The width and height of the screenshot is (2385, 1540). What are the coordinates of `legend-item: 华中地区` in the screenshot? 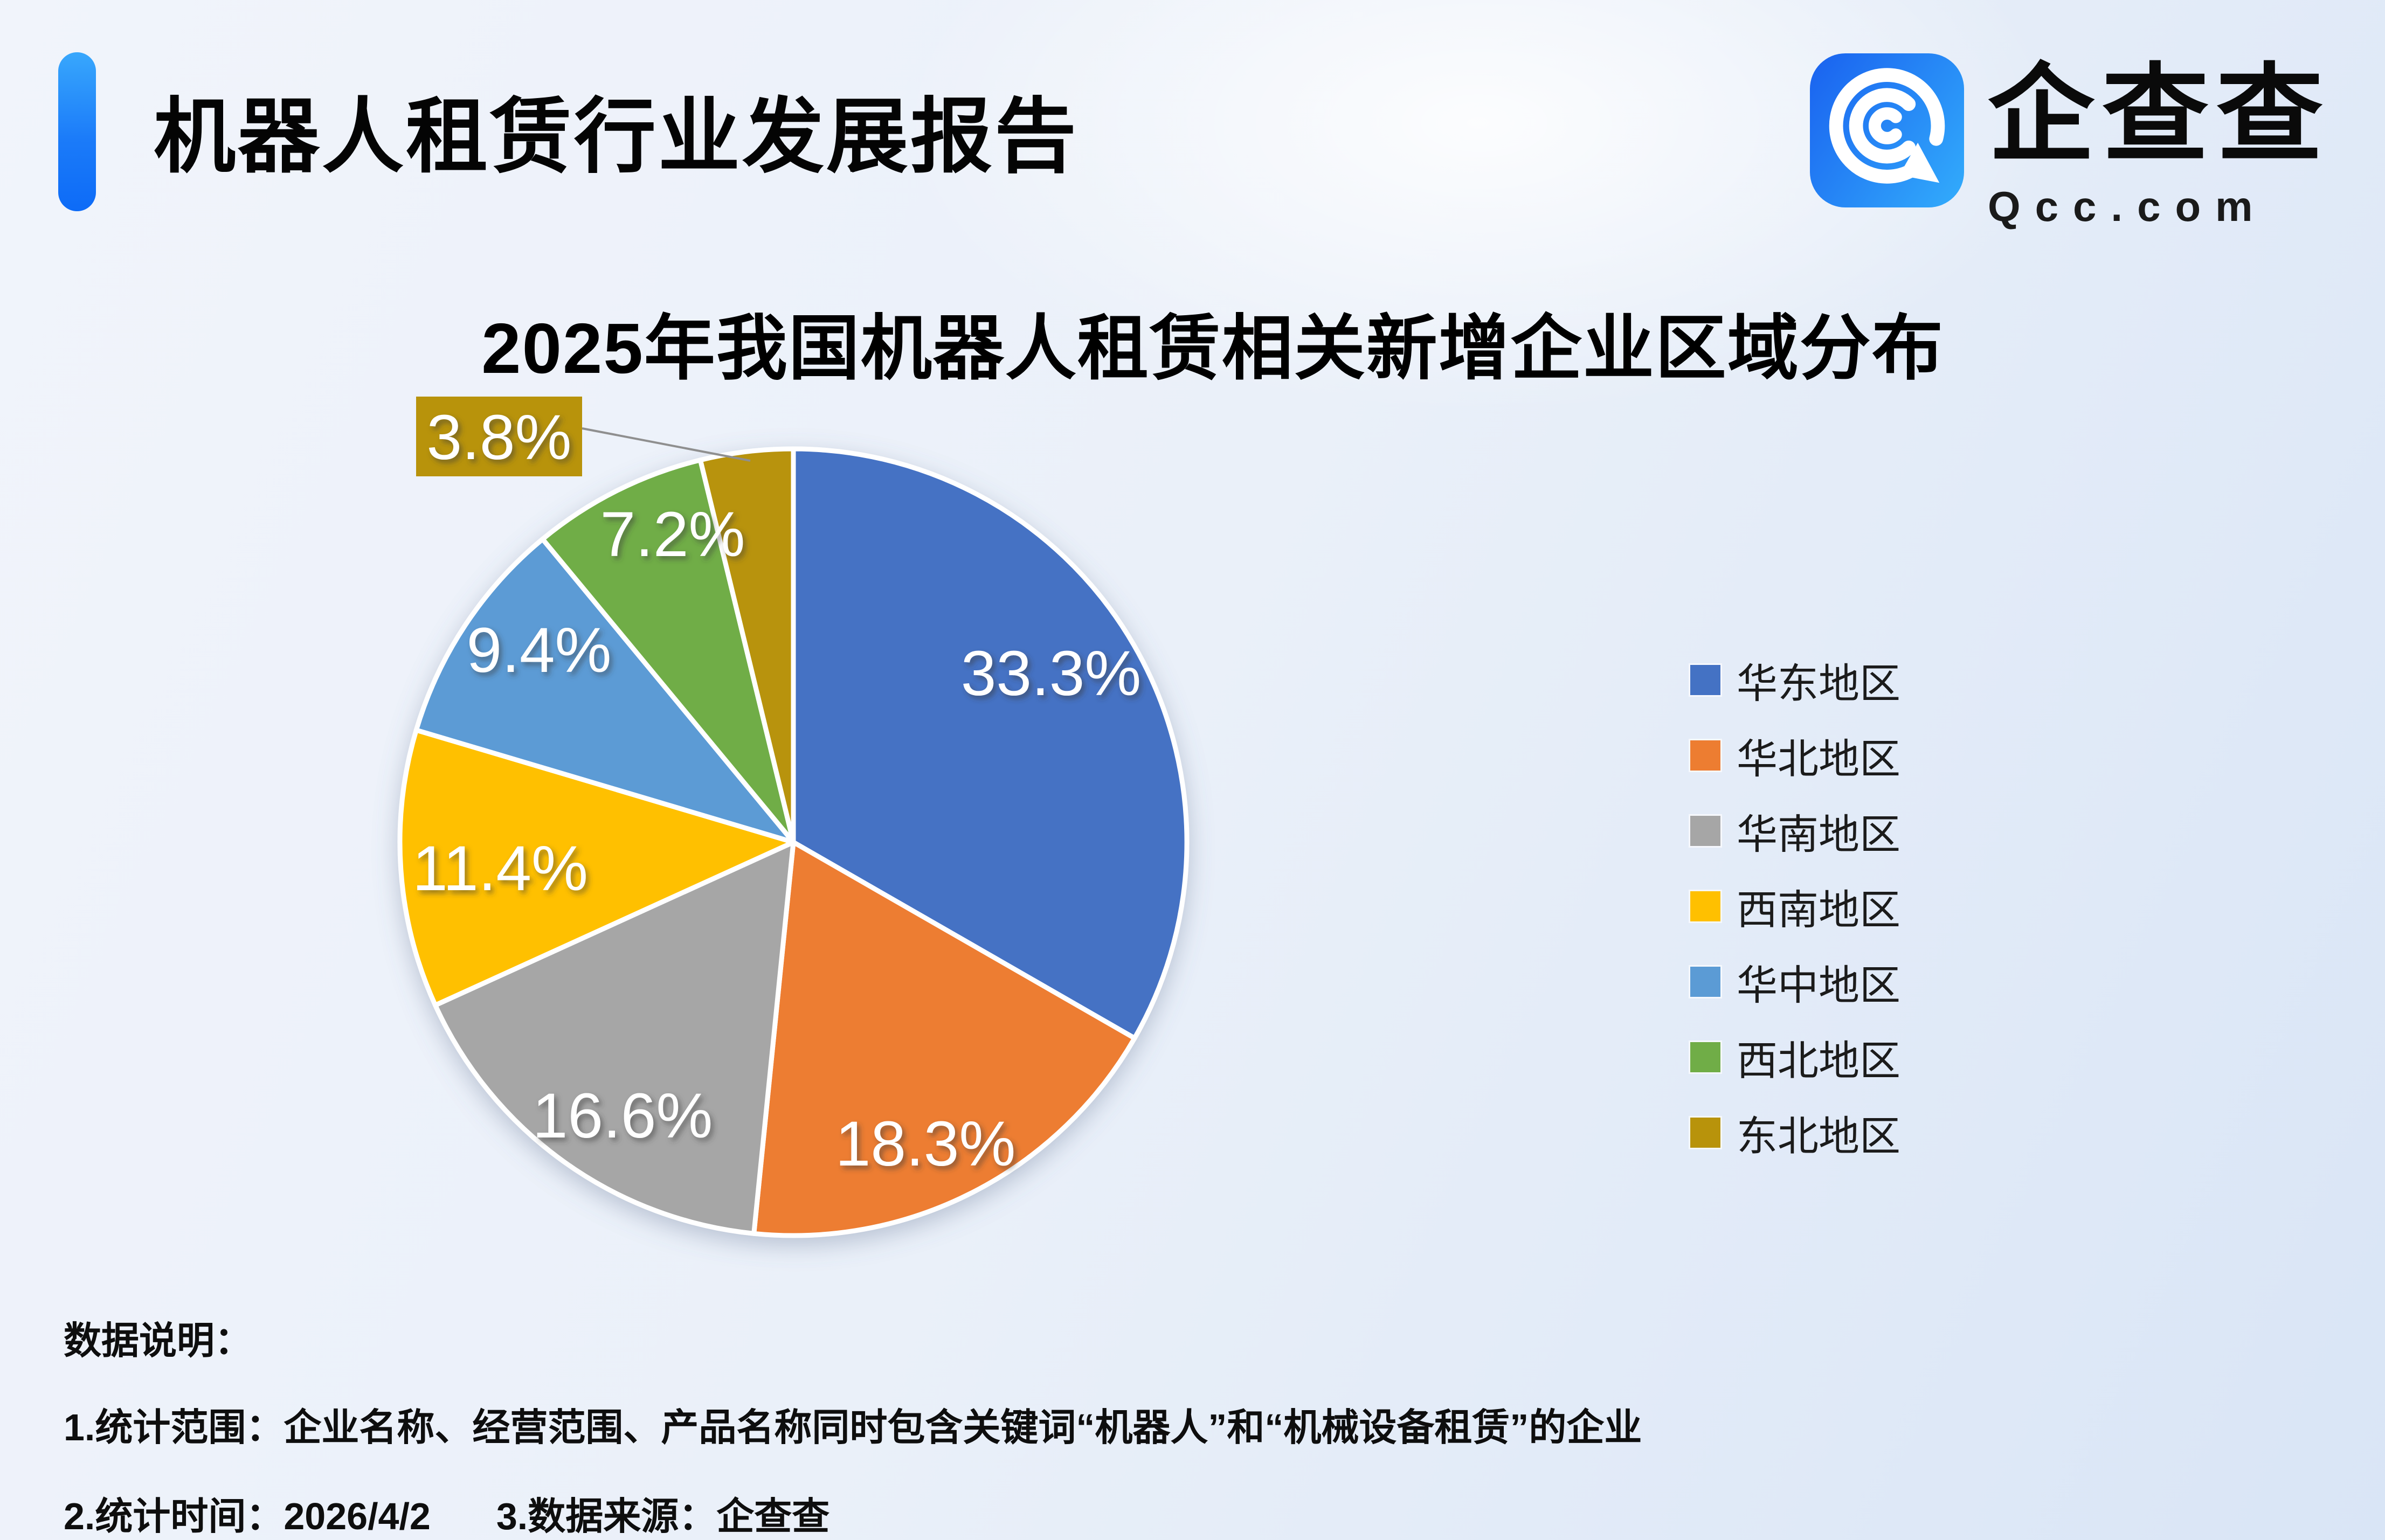 It's located at (1795, 981).